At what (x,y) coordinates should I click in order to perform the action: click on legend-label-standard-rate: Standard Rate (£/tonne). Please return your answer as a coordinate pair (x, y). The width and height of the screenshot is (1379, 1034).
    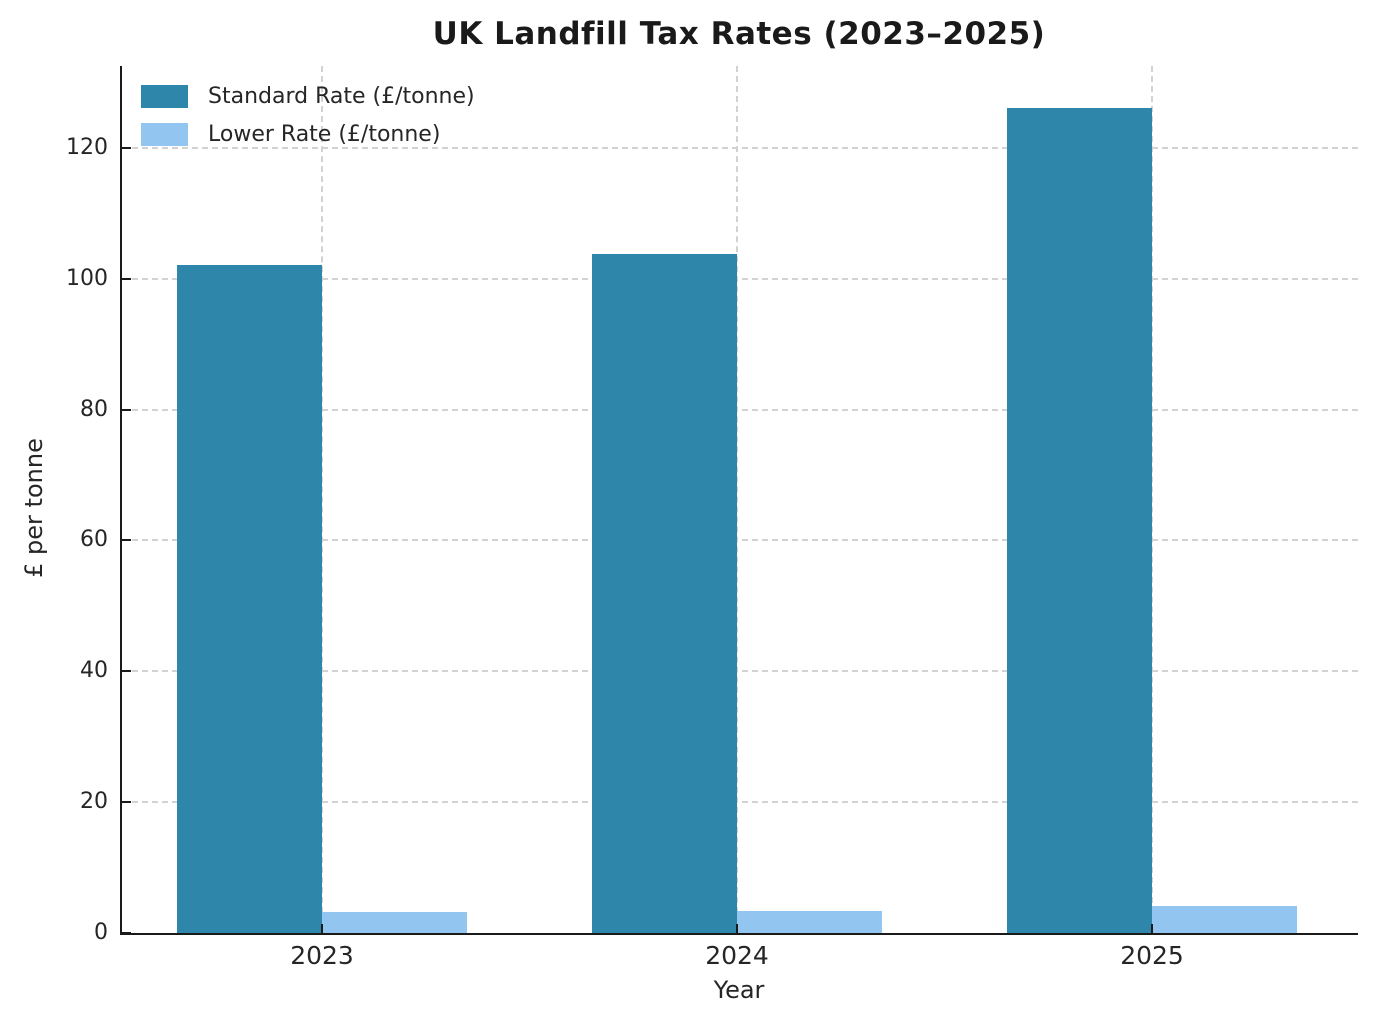
    Looking at the image, I should click on (341, 96).